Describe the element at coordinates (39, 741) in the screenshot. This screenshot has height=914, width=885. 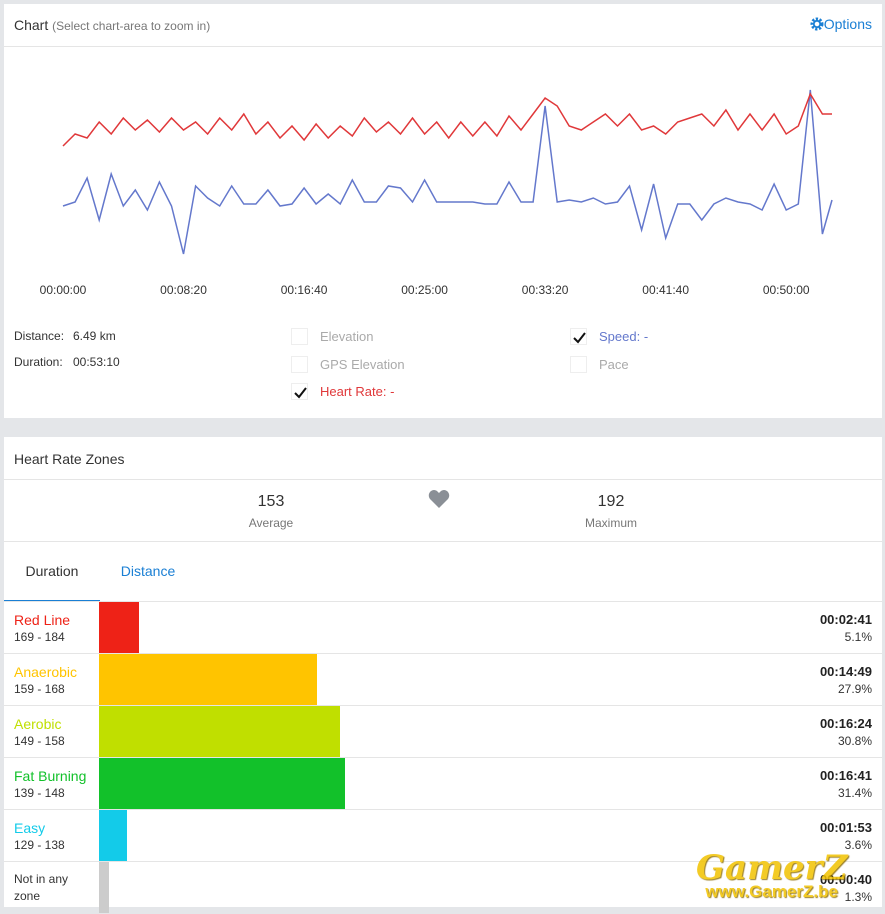
I see `zone-range: 149 - 158` at that location.